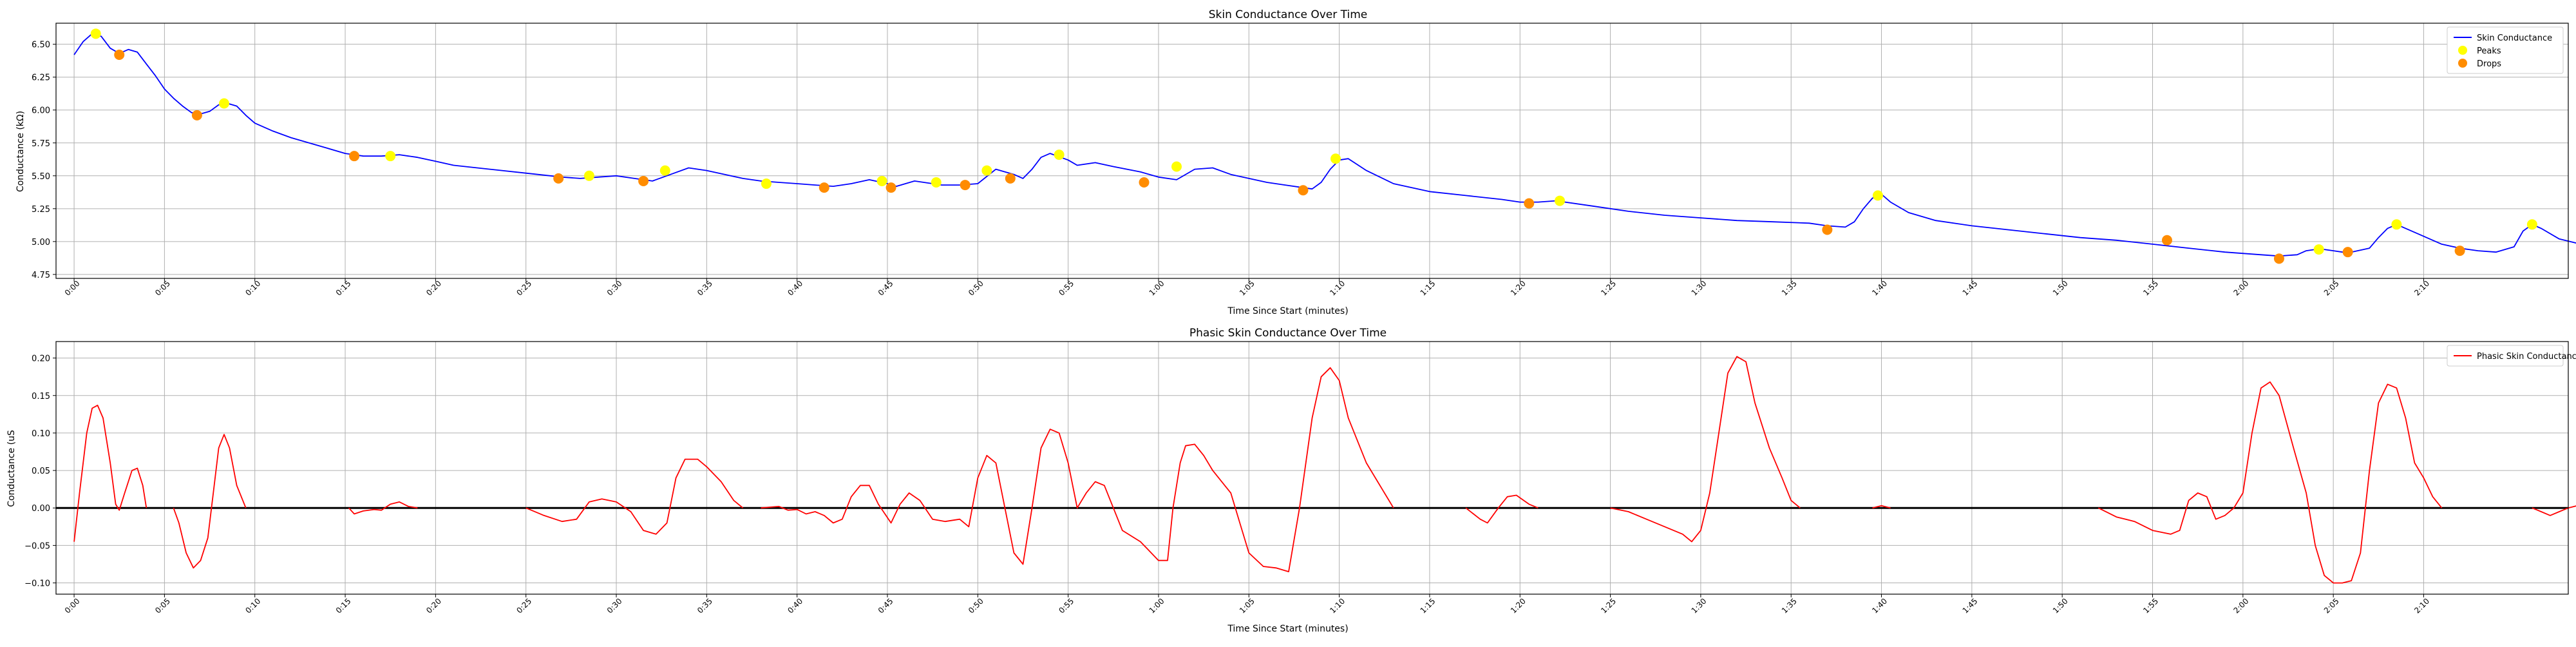  What do you see at coordinates (1971, 606) in the screenshot?
I see `phasic-conductance-x-tick-label: 1:45` at bounding box center [1971, 606].